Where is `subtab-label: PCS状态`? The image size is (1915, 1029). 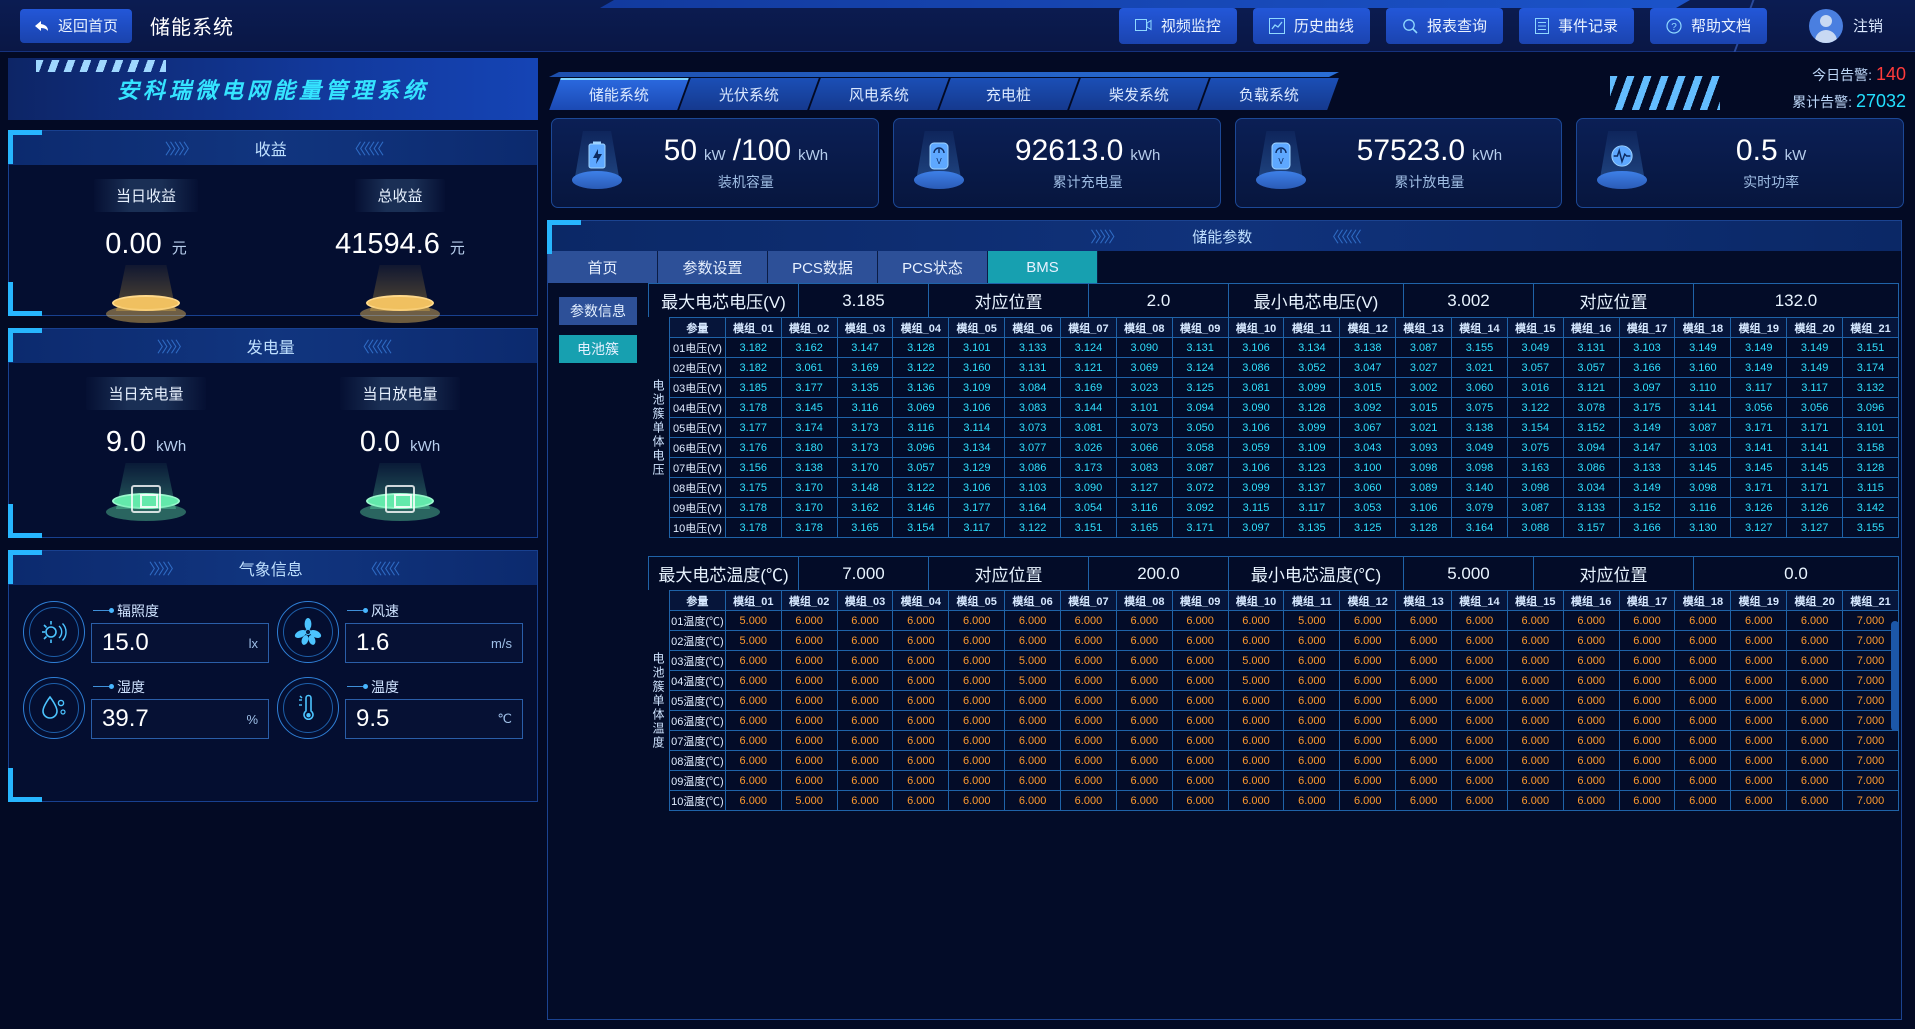 subtab-label: PCS状态 is located at coordinates (932, 268).